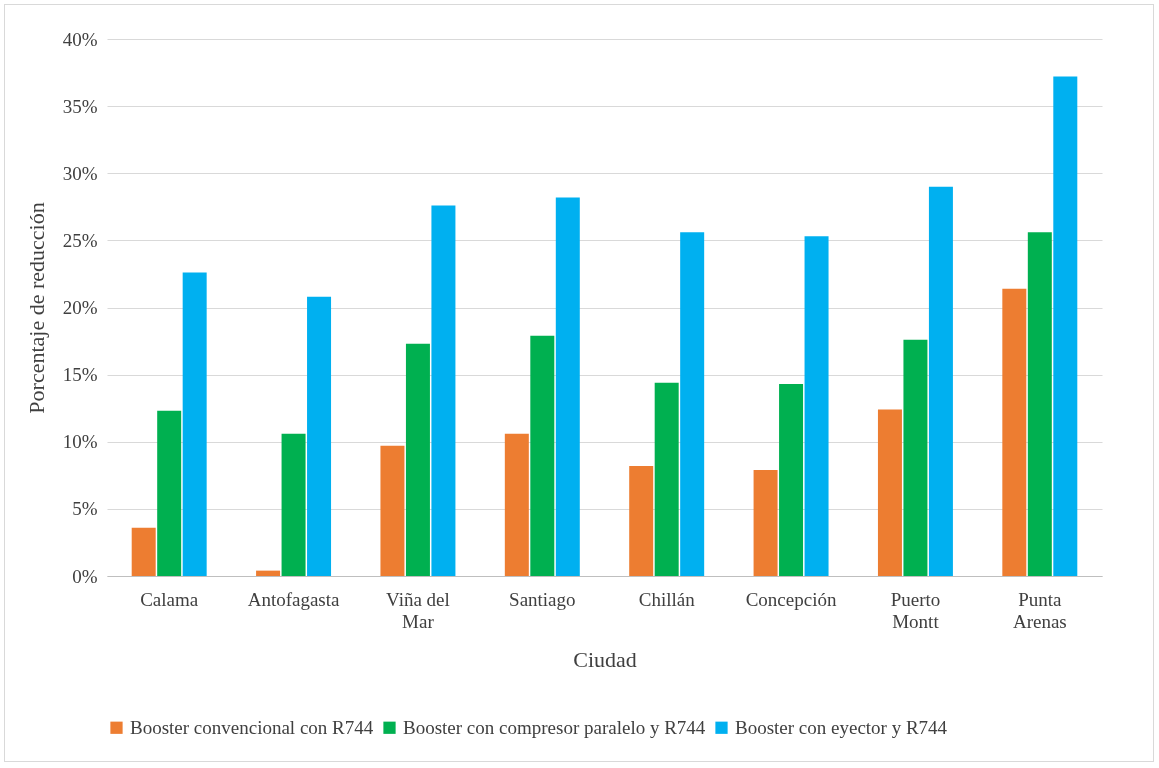 Image resolution: width=1159 pixels, height=768 pixels. I want to click on x-tick-label: Puerto Montt, so click(915, 610).